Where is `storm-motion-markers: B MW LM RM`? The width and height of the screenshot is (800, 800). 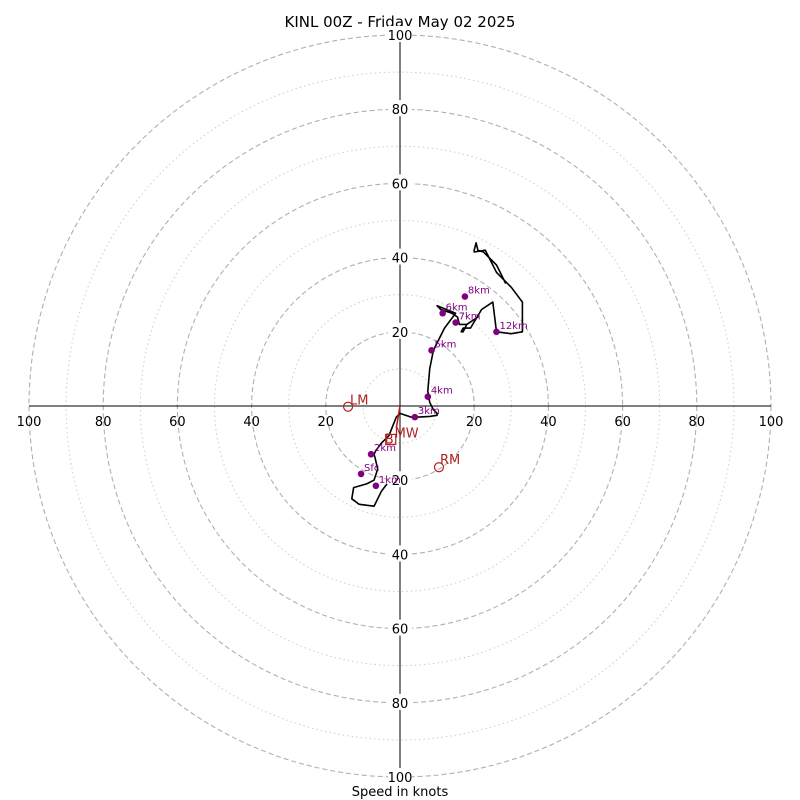
storm-motion-markers: B MW LM RM is located at coordinates (401, 433).